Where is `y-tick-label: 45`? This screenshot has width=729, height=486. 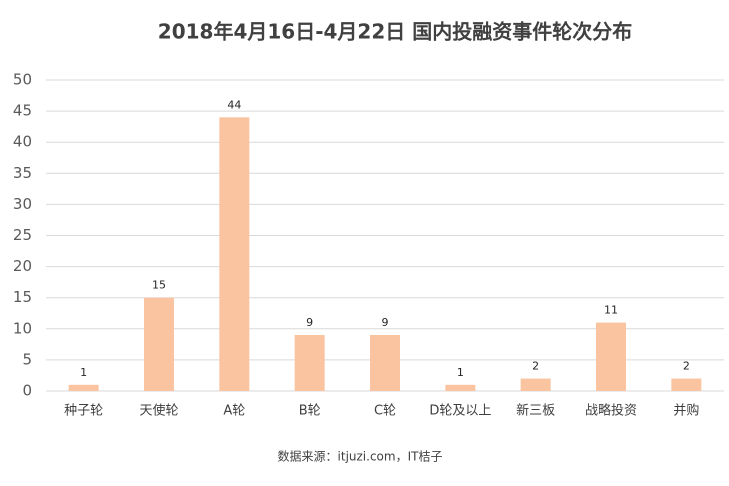 y-tick-label: 45 is located at coordinates (22, 111).